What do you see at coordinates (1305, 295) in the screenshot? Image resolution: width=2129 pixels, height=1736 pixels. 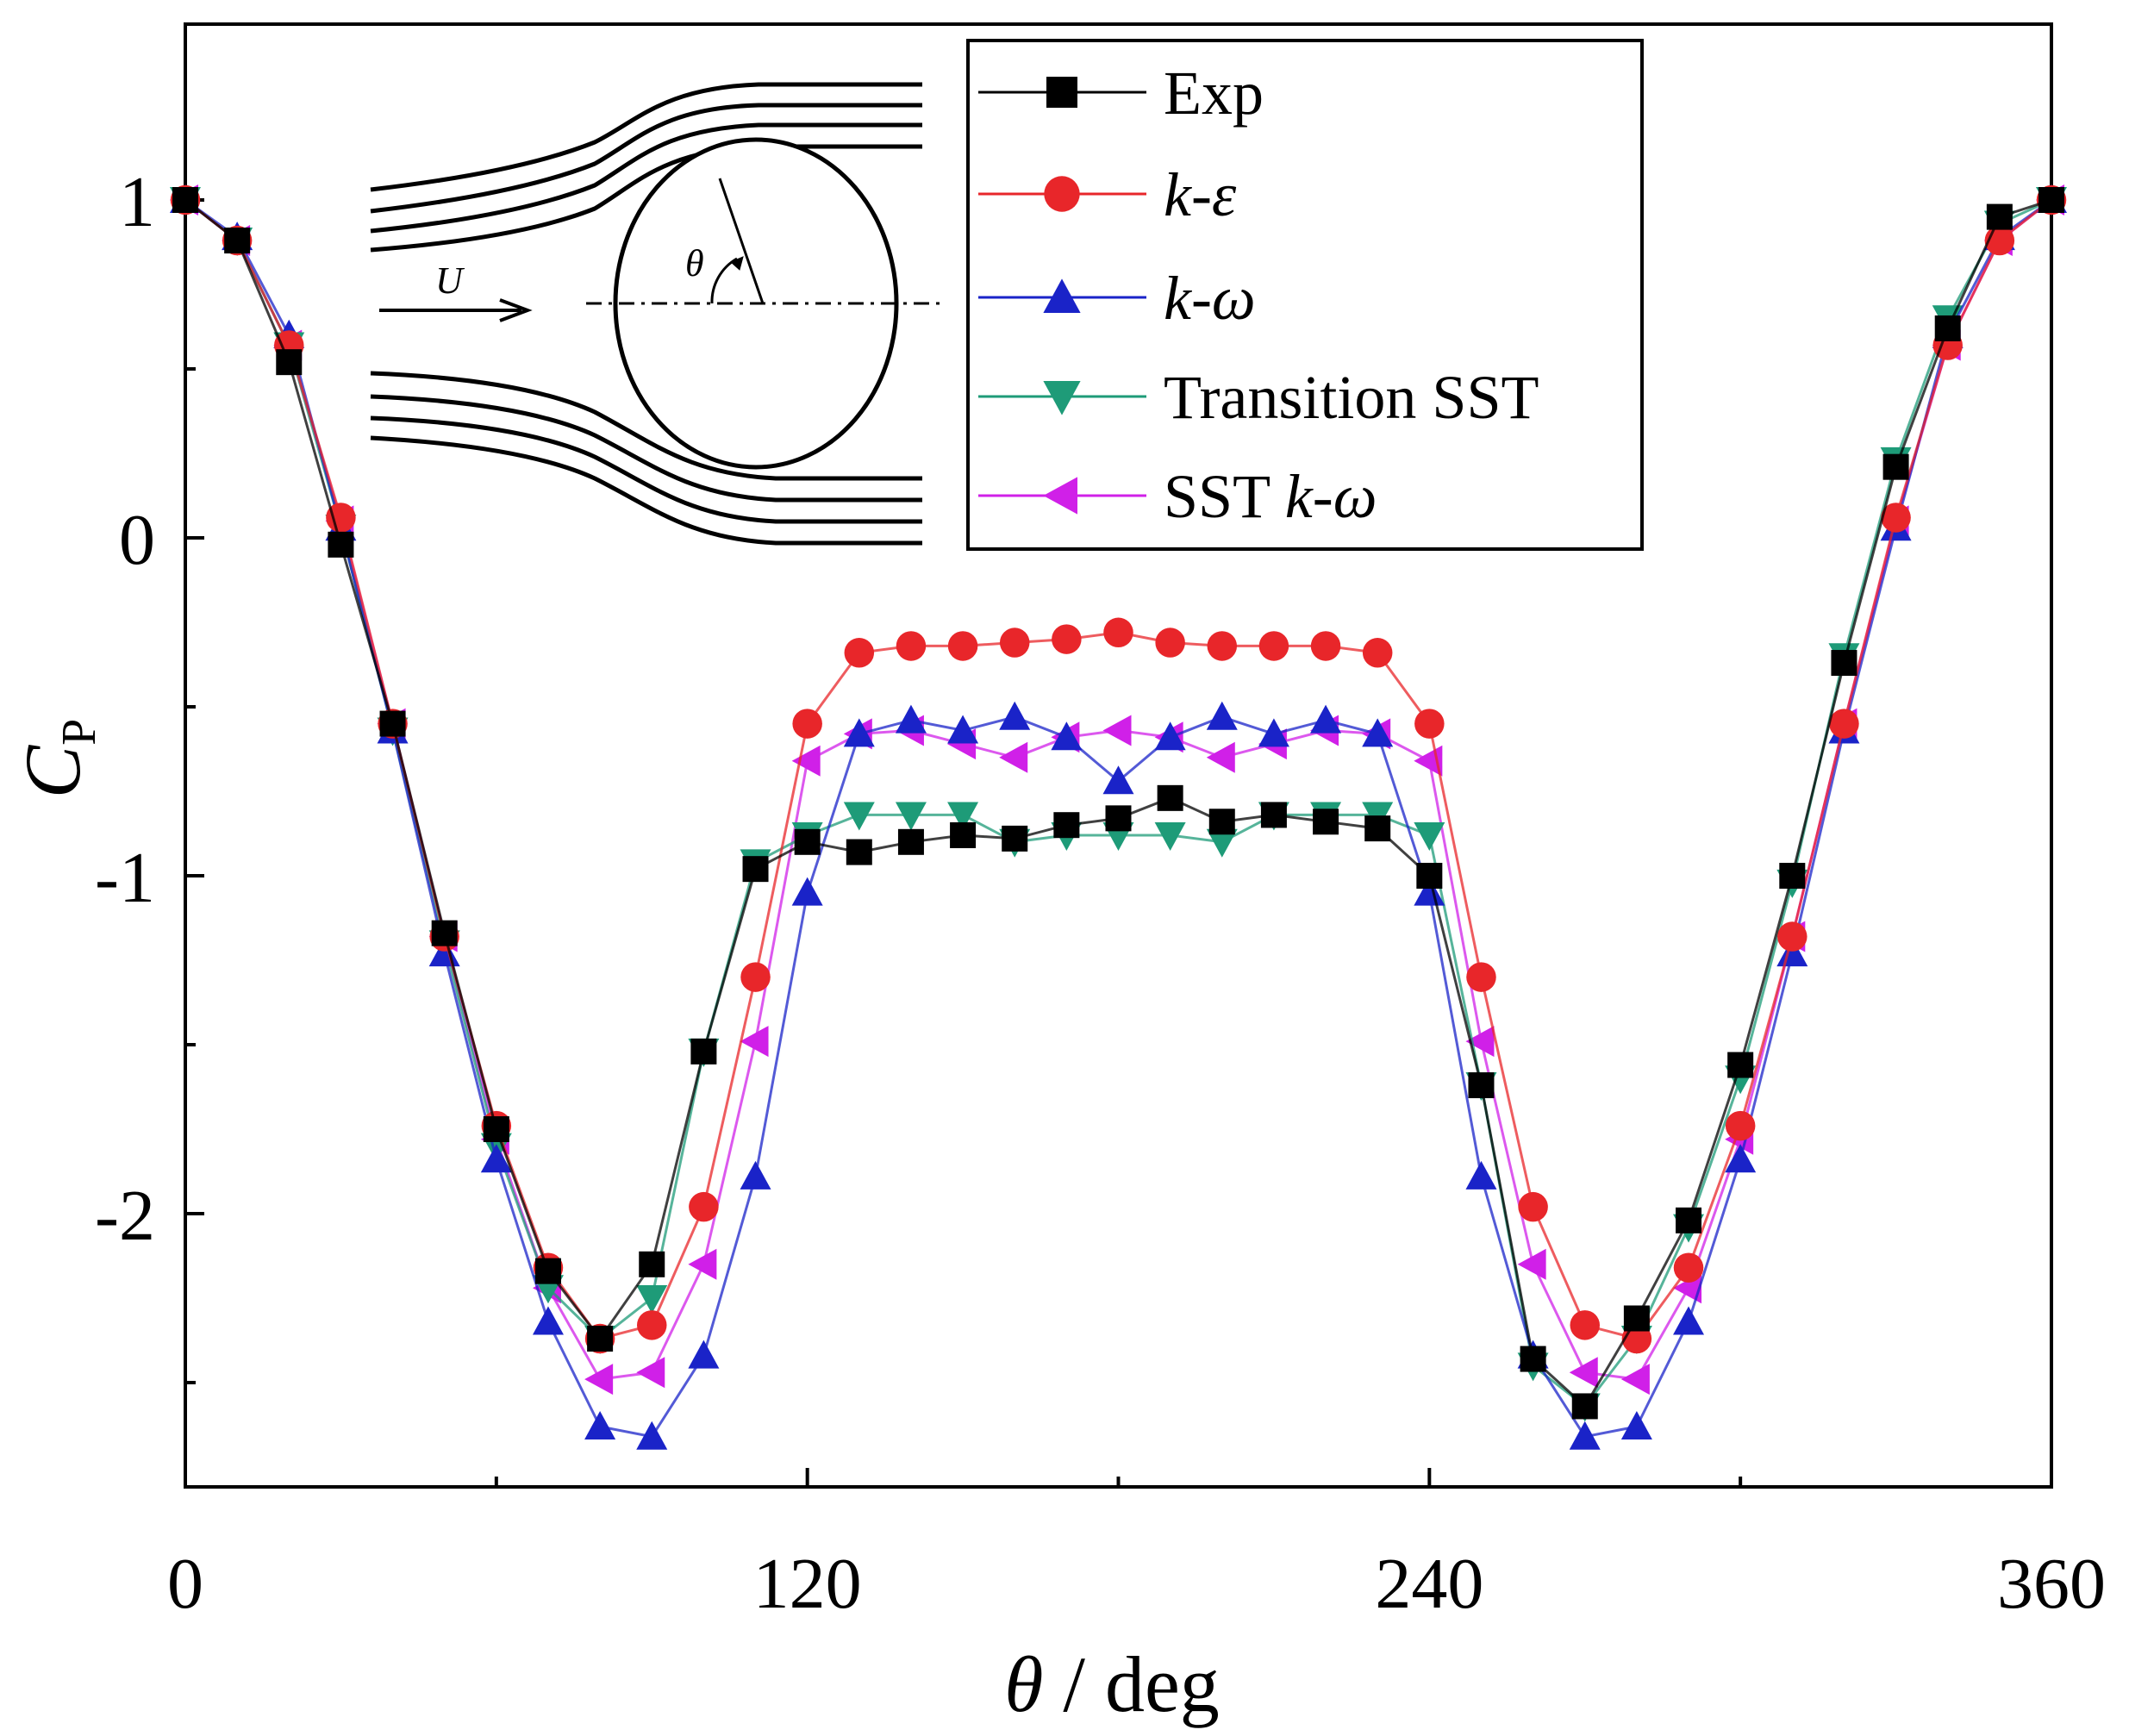 I see `legend: Exp k-ε k-ω Transition SST SST k-ω` at bounding box center [1305, 295].